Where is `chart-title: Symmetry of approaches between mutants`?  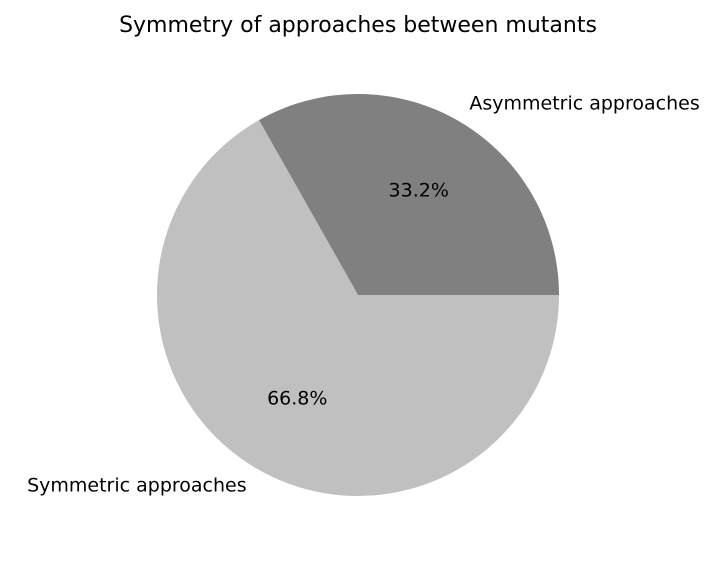
chart-title: Symmetry of approaches between mutants is located at coordinates (358, 25).